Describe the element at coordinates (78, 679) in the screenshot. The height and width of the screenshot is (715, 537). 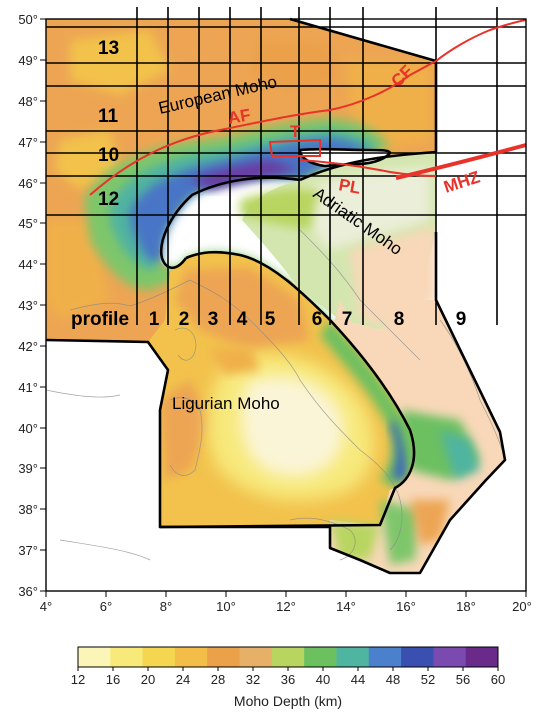
I see `colorbar-tick-label: 12` at that location.